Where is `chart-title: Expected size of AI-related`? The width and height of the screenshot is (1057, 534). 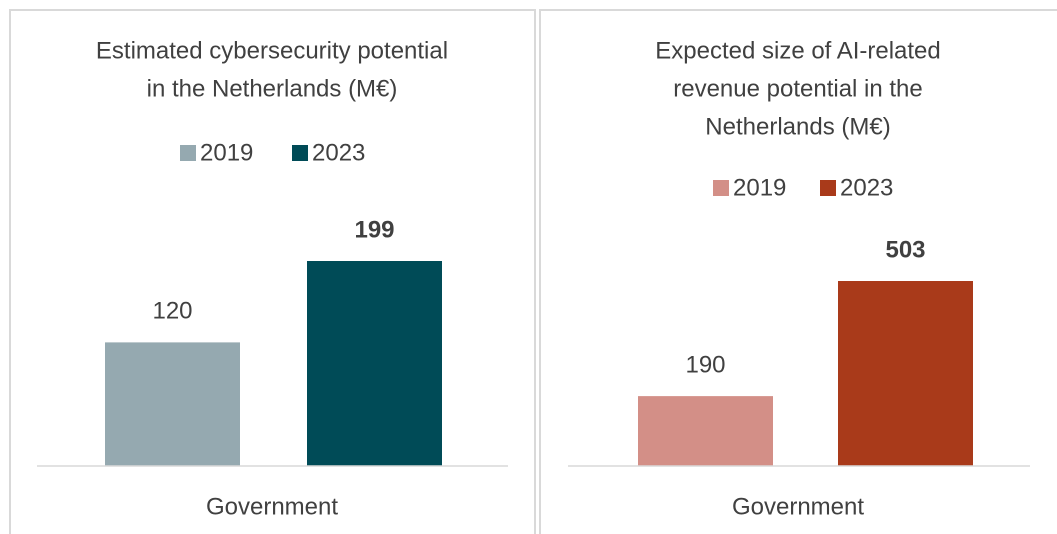 chart-title: Expected size of AI-related is located at coordinates (798, 50).